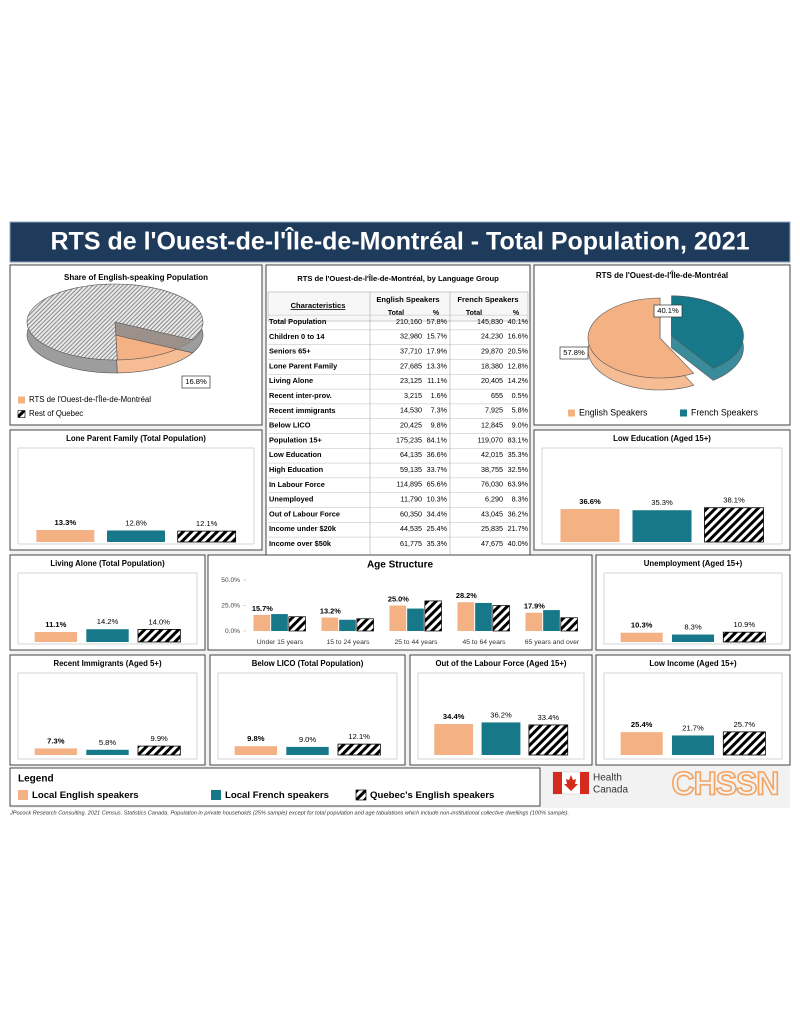 The width and height of the screenshot is (800, 1035). Describe the element at coordinates (108, 742) in the screenshot. I see `value-label: 5.8%` at that location.